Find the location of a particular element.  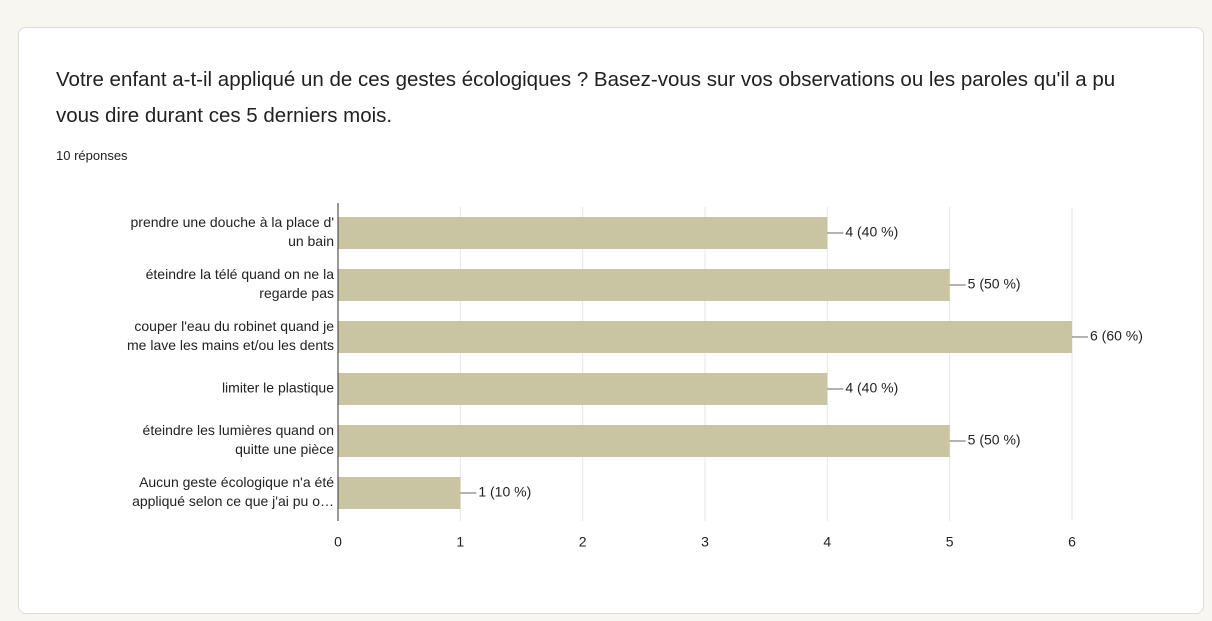

y-tick-label: éteindre les lumières quand on is located at coordinates (238, 430).